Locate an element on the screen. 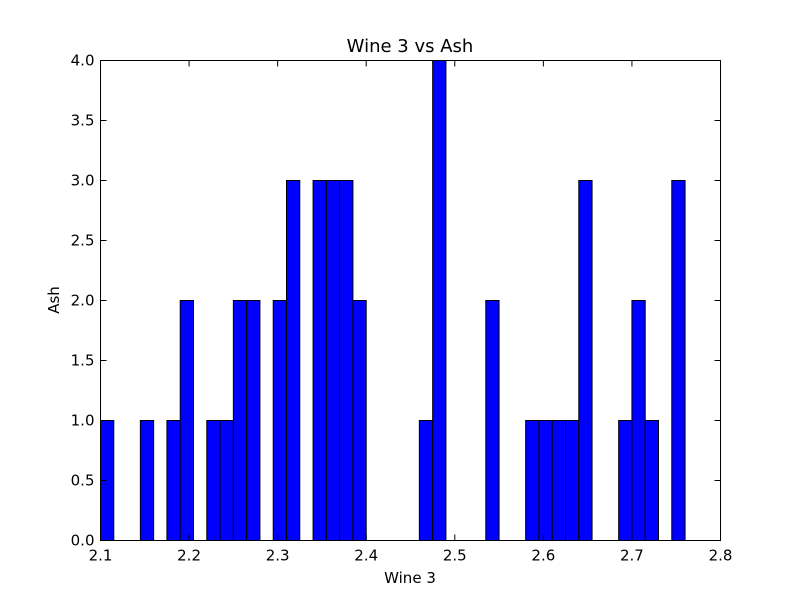  x-tick-label: 2.5 is located at coordinates (455, 556).